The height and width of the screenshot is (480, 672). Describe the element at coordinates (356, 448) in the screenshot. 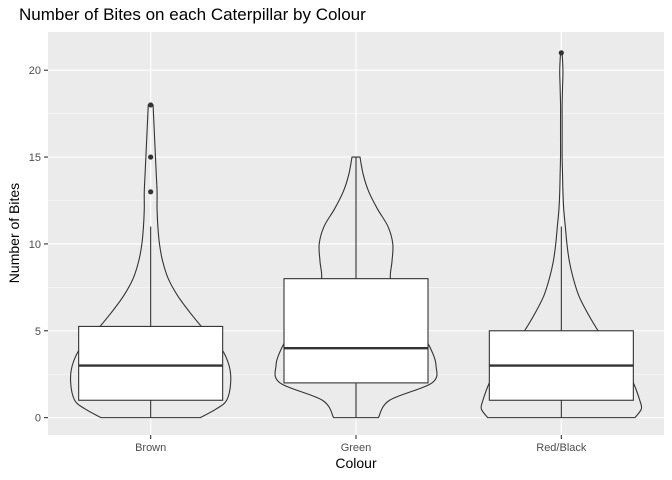

I see `x-tick-label: Green` at that location.